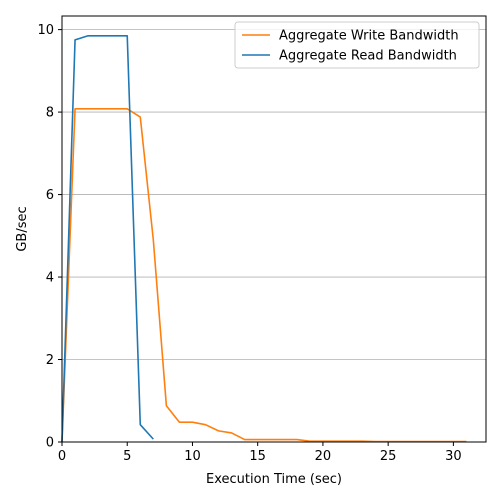 The height and width of the screenshot is (500, 500). What do you see at coordinates (22, 228) in the screenshot?
I see `y-axis-label: GB/sec` at bounding box center [22, 228].